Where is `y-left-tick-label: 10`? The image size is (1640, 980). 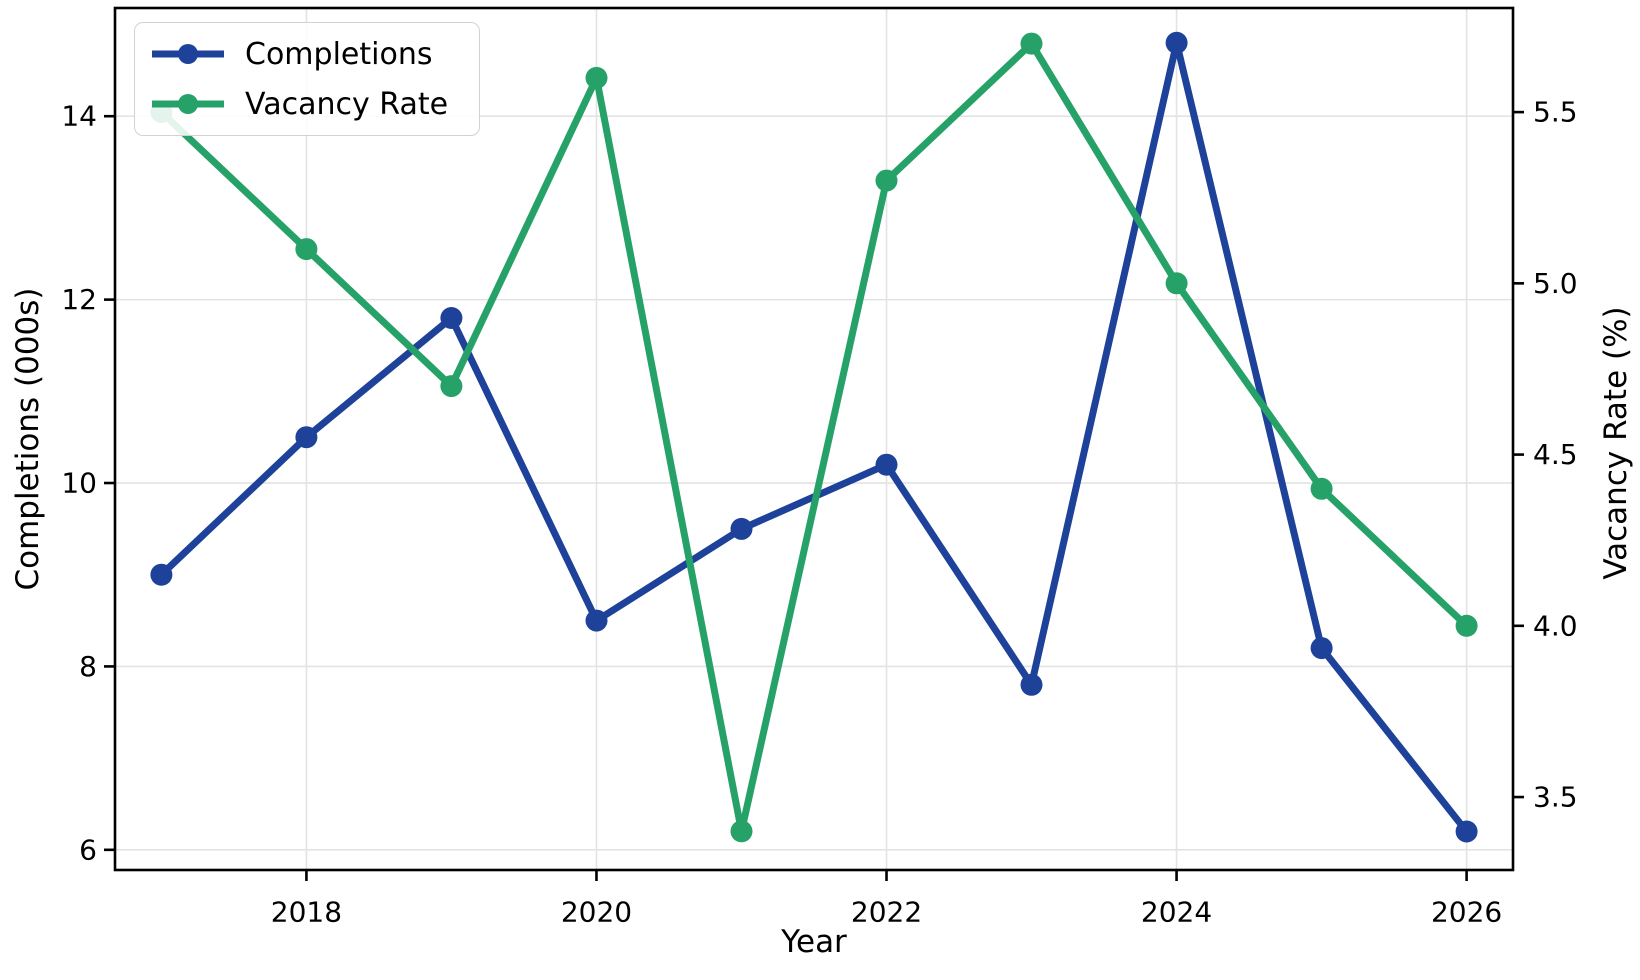
y-left-tick-label: 10 is located at coordinates (79, 483).